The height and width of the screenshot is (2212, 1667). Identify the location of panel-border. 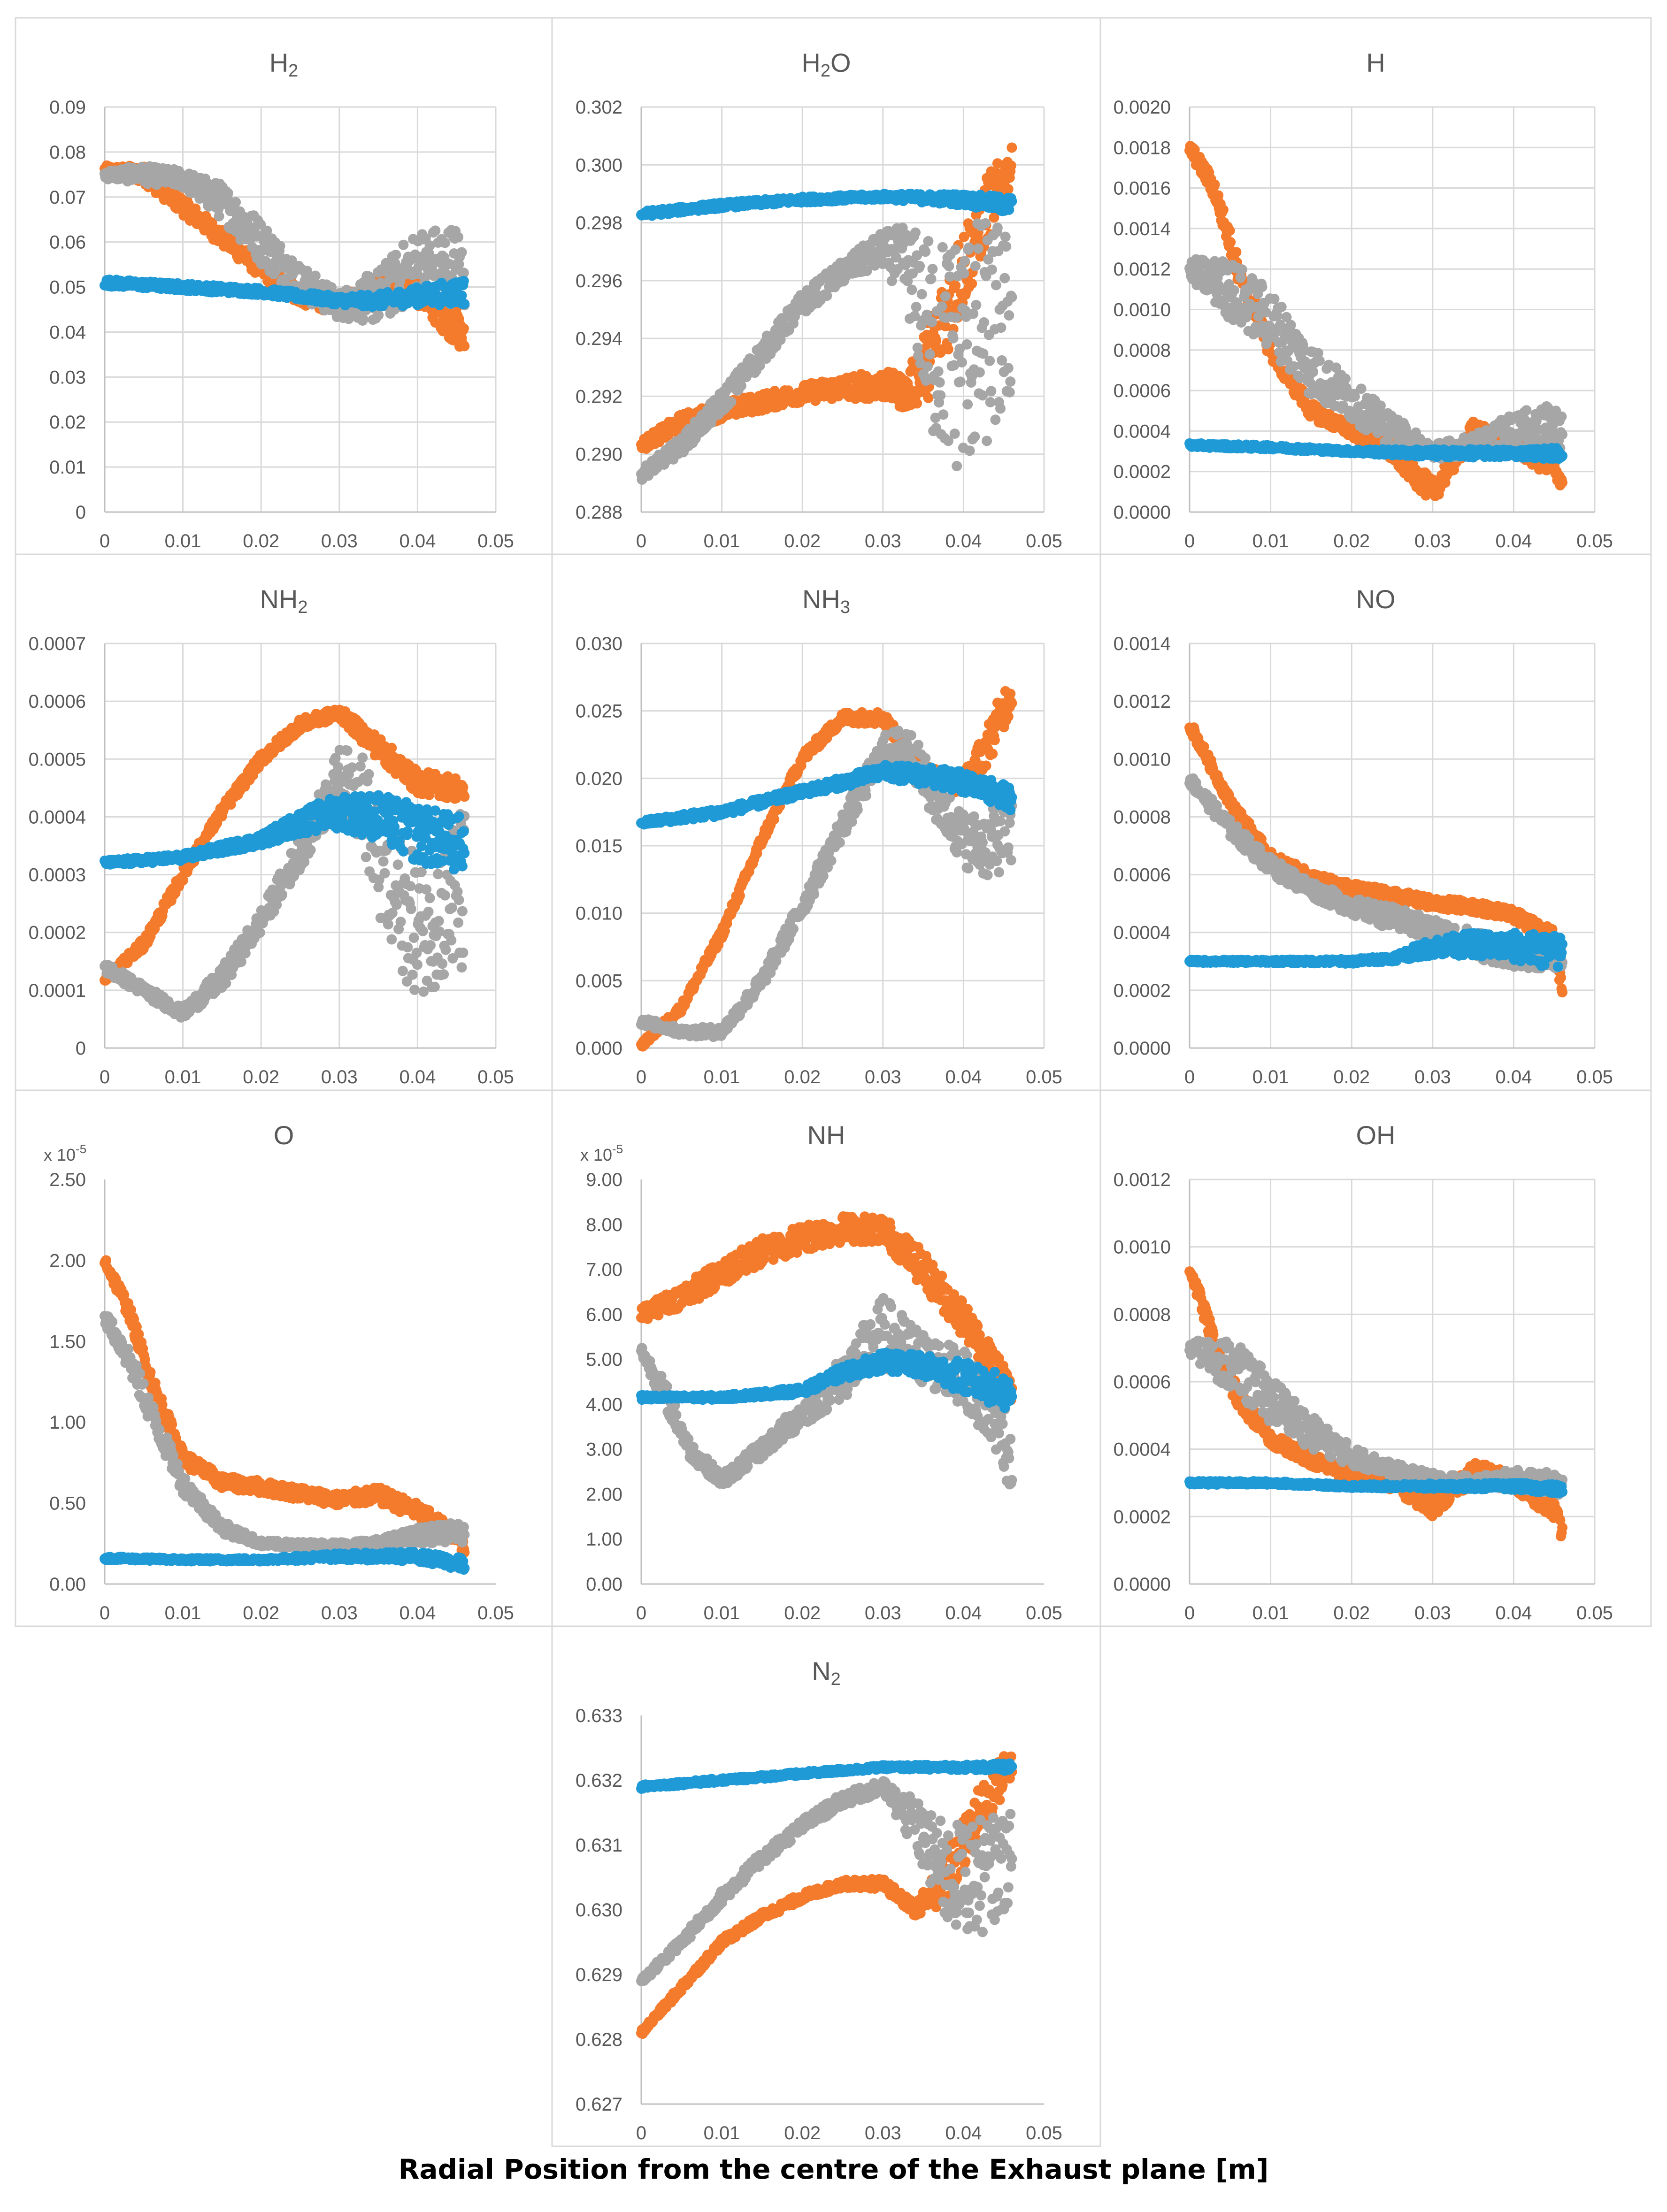
(1375, 286).